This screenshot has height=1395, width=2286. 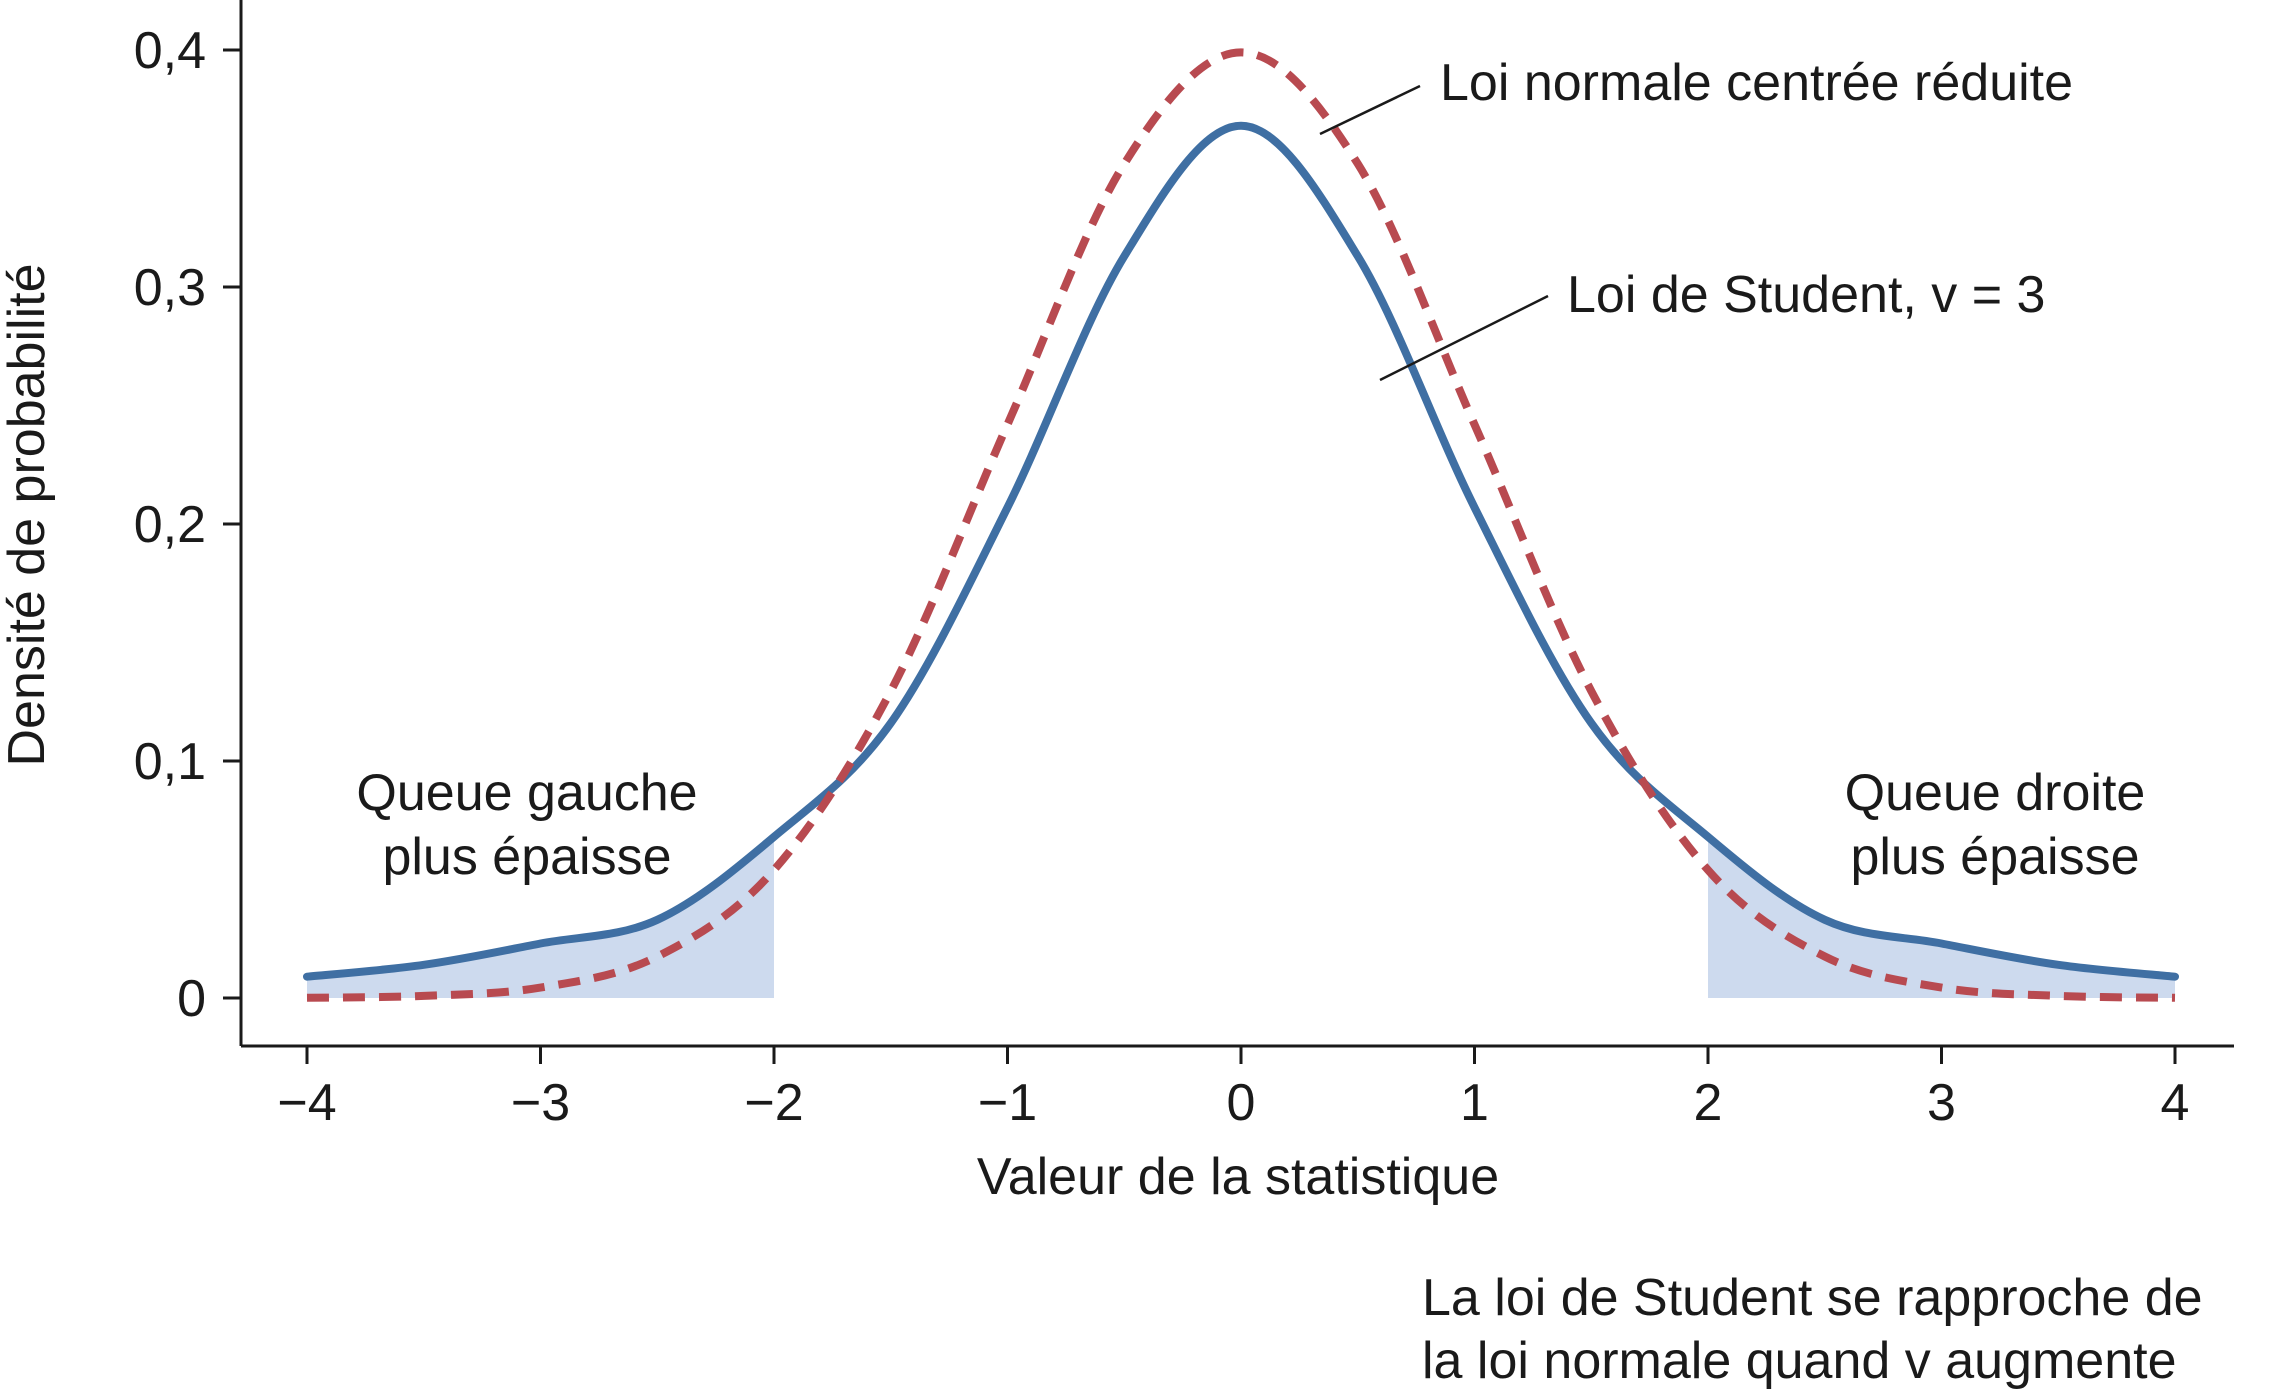 What do you see at coordinates (1007, 1103) in the screenshot?
I see `x-tick-label: −1` at bounding box center [1007, 1103].